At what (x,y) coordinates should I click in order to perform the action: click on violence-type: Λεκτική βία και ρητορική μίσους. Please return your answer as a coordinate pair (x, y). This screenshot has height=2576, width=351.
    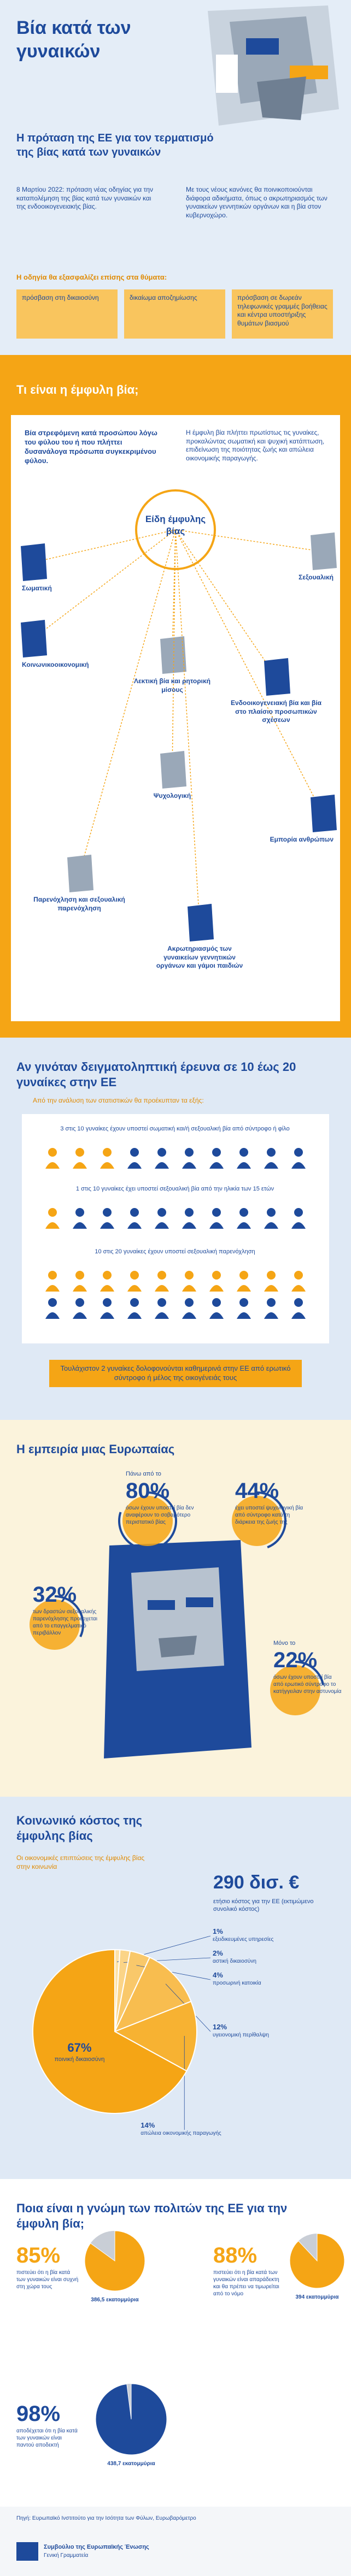
    Looking at the image, I should click on (172, 685).